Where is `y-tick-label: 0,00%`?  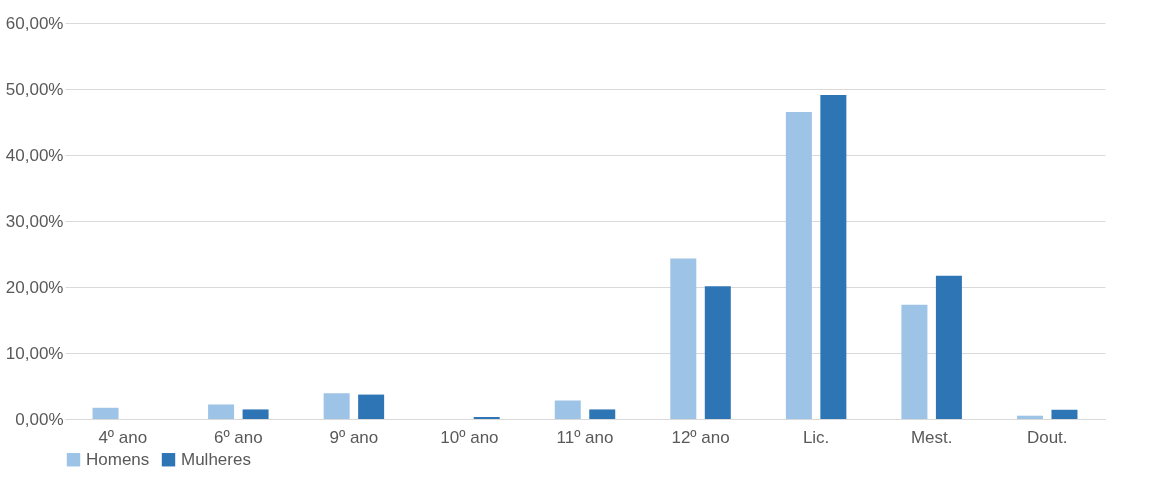 y-tick-label: 0,00% is located at coordinates (39, 419).